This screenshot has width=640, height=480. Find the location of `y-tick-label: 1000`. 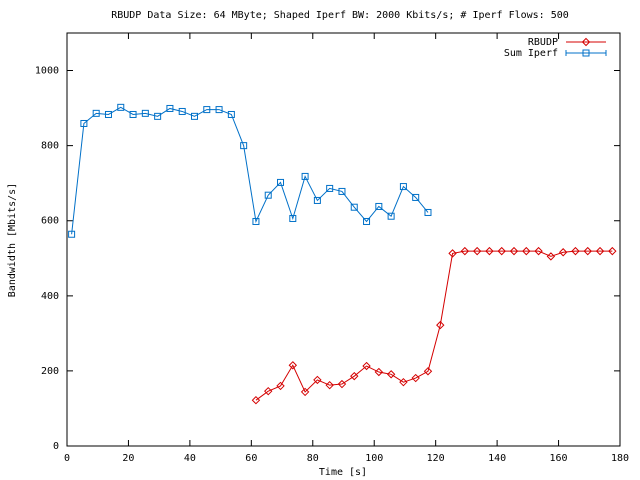

y-tick-label: 1000 is located at coordinates (47, 71).